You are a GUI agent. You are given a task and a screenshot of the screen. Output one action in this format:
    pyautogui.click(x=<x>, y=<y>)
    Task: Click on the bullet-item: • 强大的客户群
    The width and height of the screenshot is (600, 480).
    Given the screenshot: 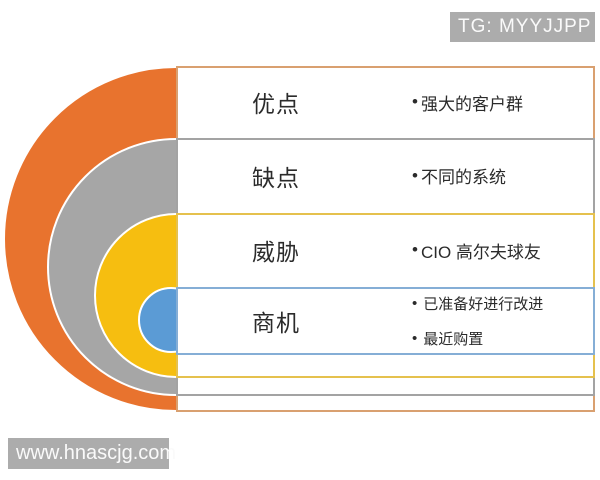 What is the action you would take?
    pyautogui.click(x=467, y=102)
    